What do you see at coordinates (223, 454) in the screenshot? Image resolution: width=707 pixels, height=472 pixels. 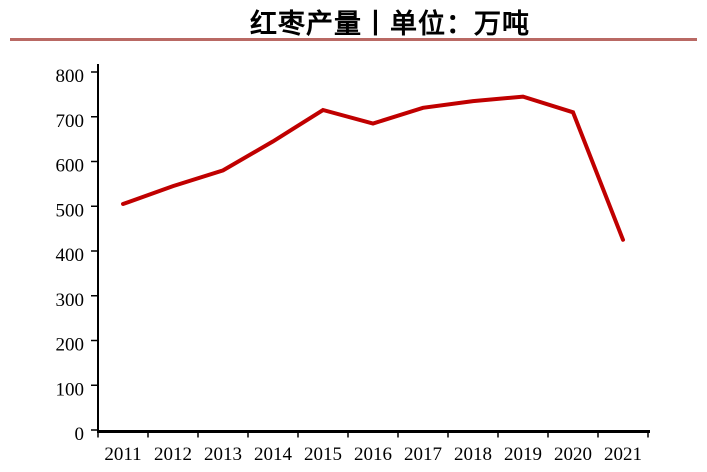 I see `x-axis-tick-label: 2013` at bounding box center [223, 454].